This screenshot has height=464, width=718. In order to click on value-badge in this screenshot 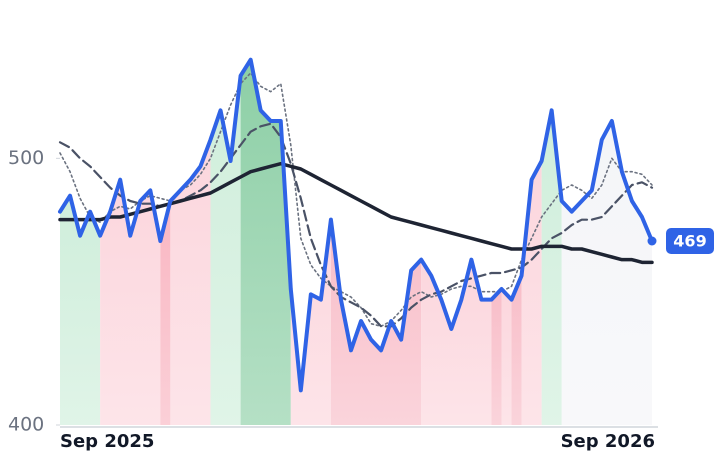, I will do `click(690, 241)`.